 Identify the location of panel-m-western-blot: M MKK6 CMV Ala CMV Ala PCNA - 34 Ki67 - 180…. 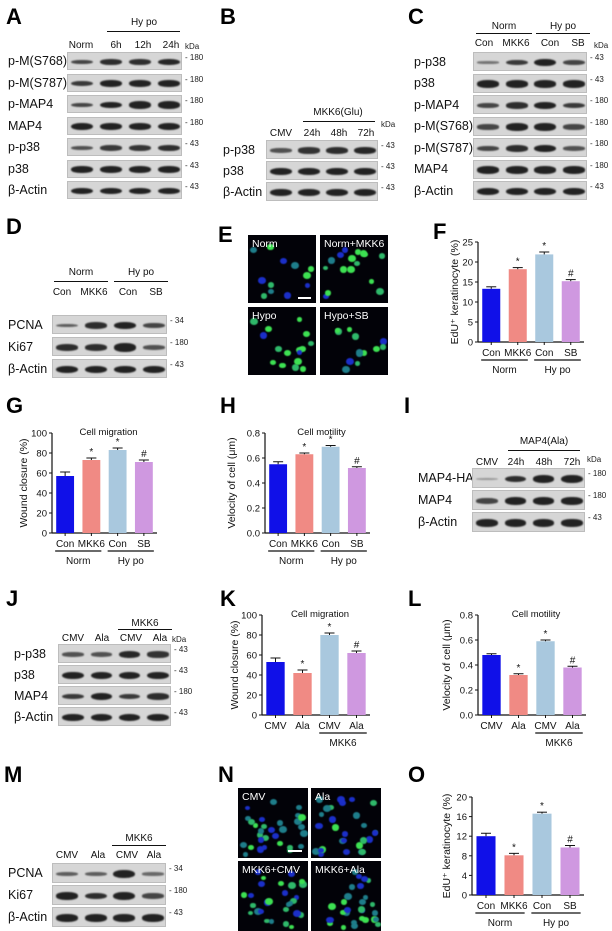
(100, 845).